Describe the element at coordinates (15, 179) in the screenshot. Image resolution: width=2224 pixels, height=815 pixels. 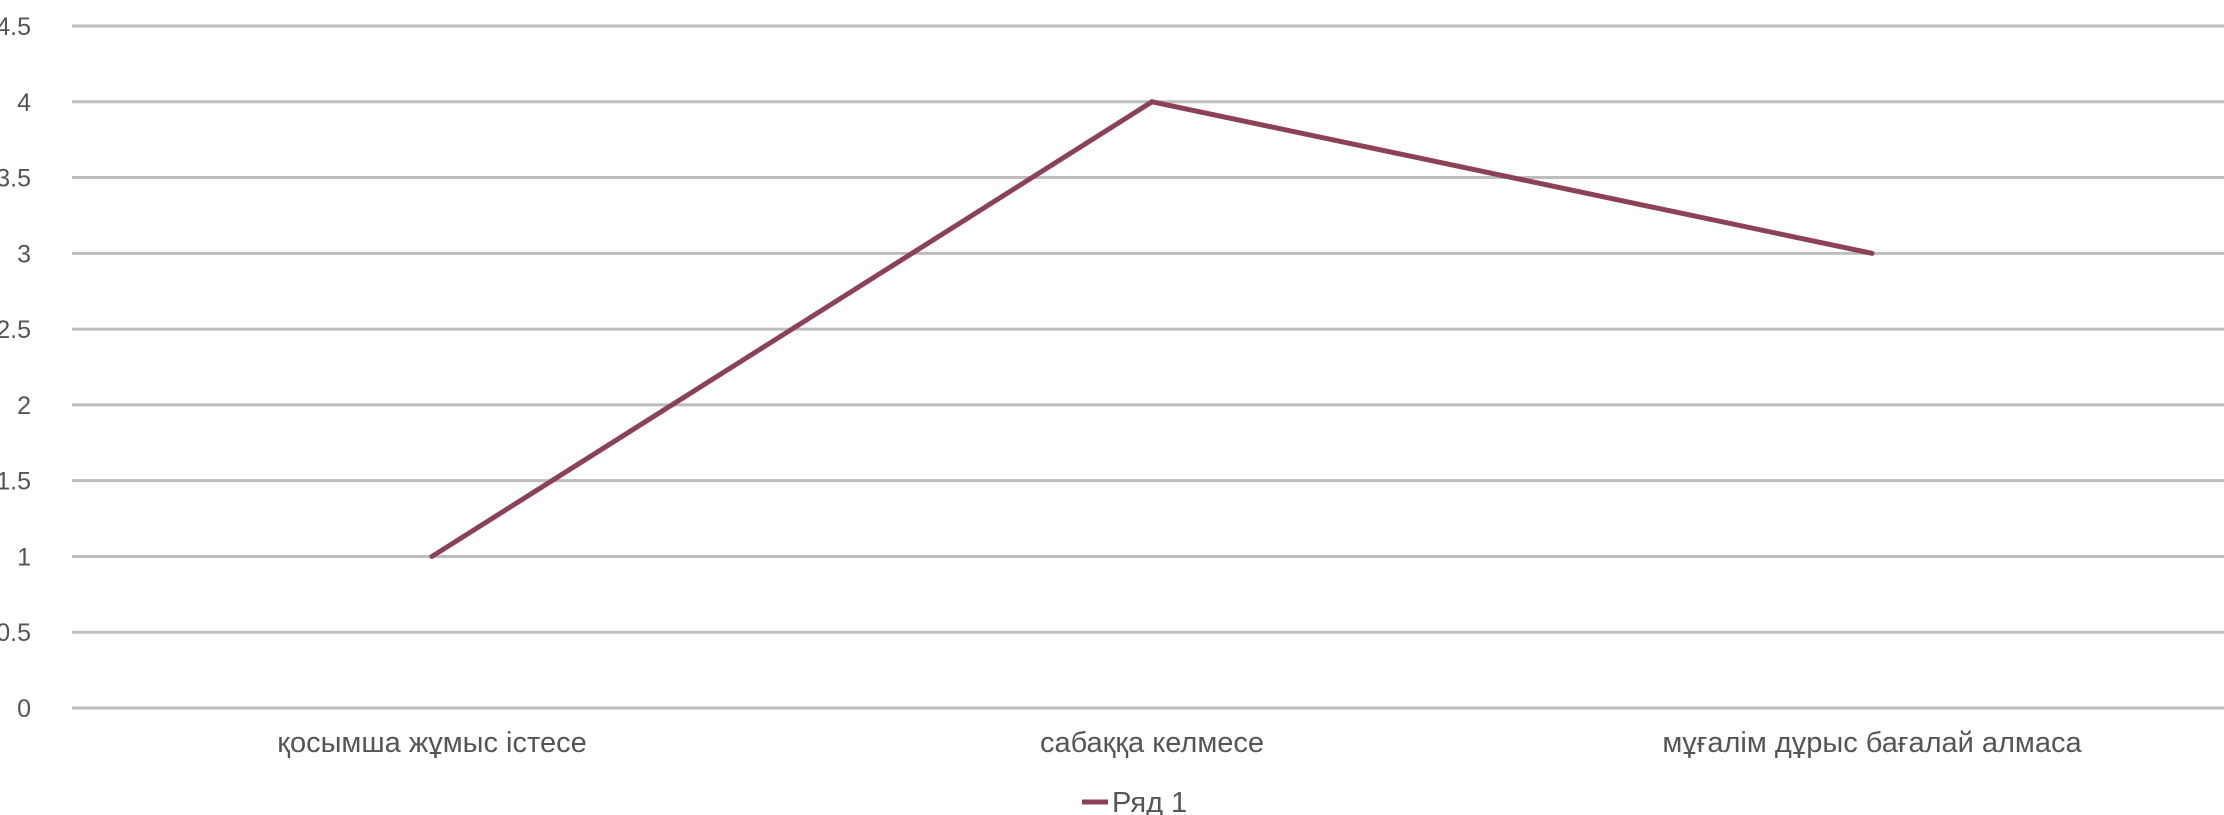
I see `y-tick-label: 3.5` at that location.